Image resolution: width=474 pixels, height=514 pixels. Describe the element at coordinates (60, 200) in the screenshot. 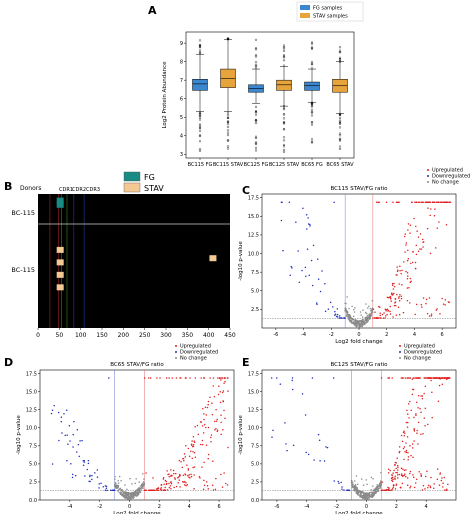

I see `heatmap-cell` at that location.